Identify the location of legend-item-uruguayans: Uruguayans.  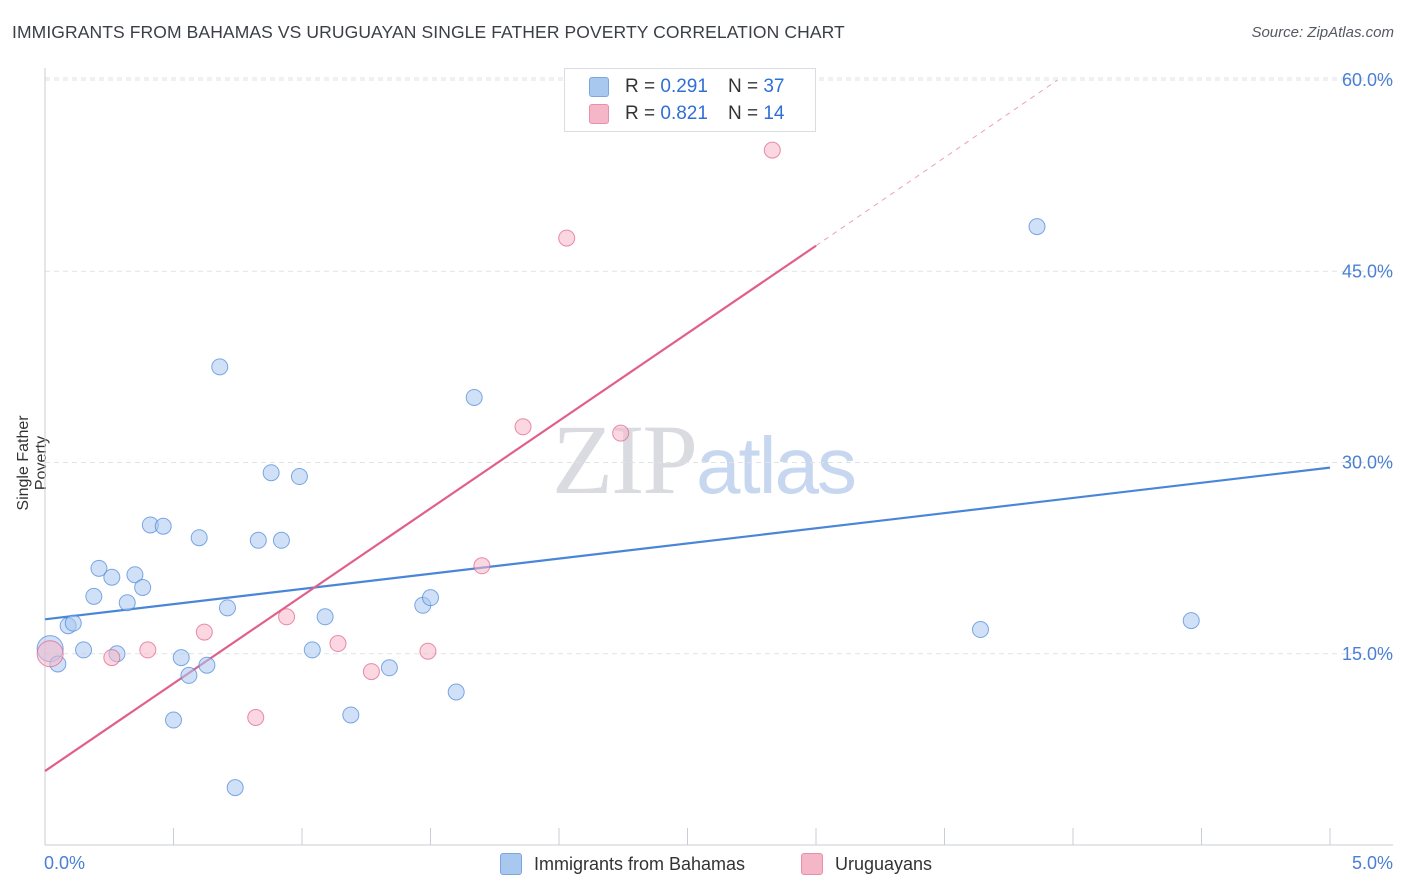
(866, 864).